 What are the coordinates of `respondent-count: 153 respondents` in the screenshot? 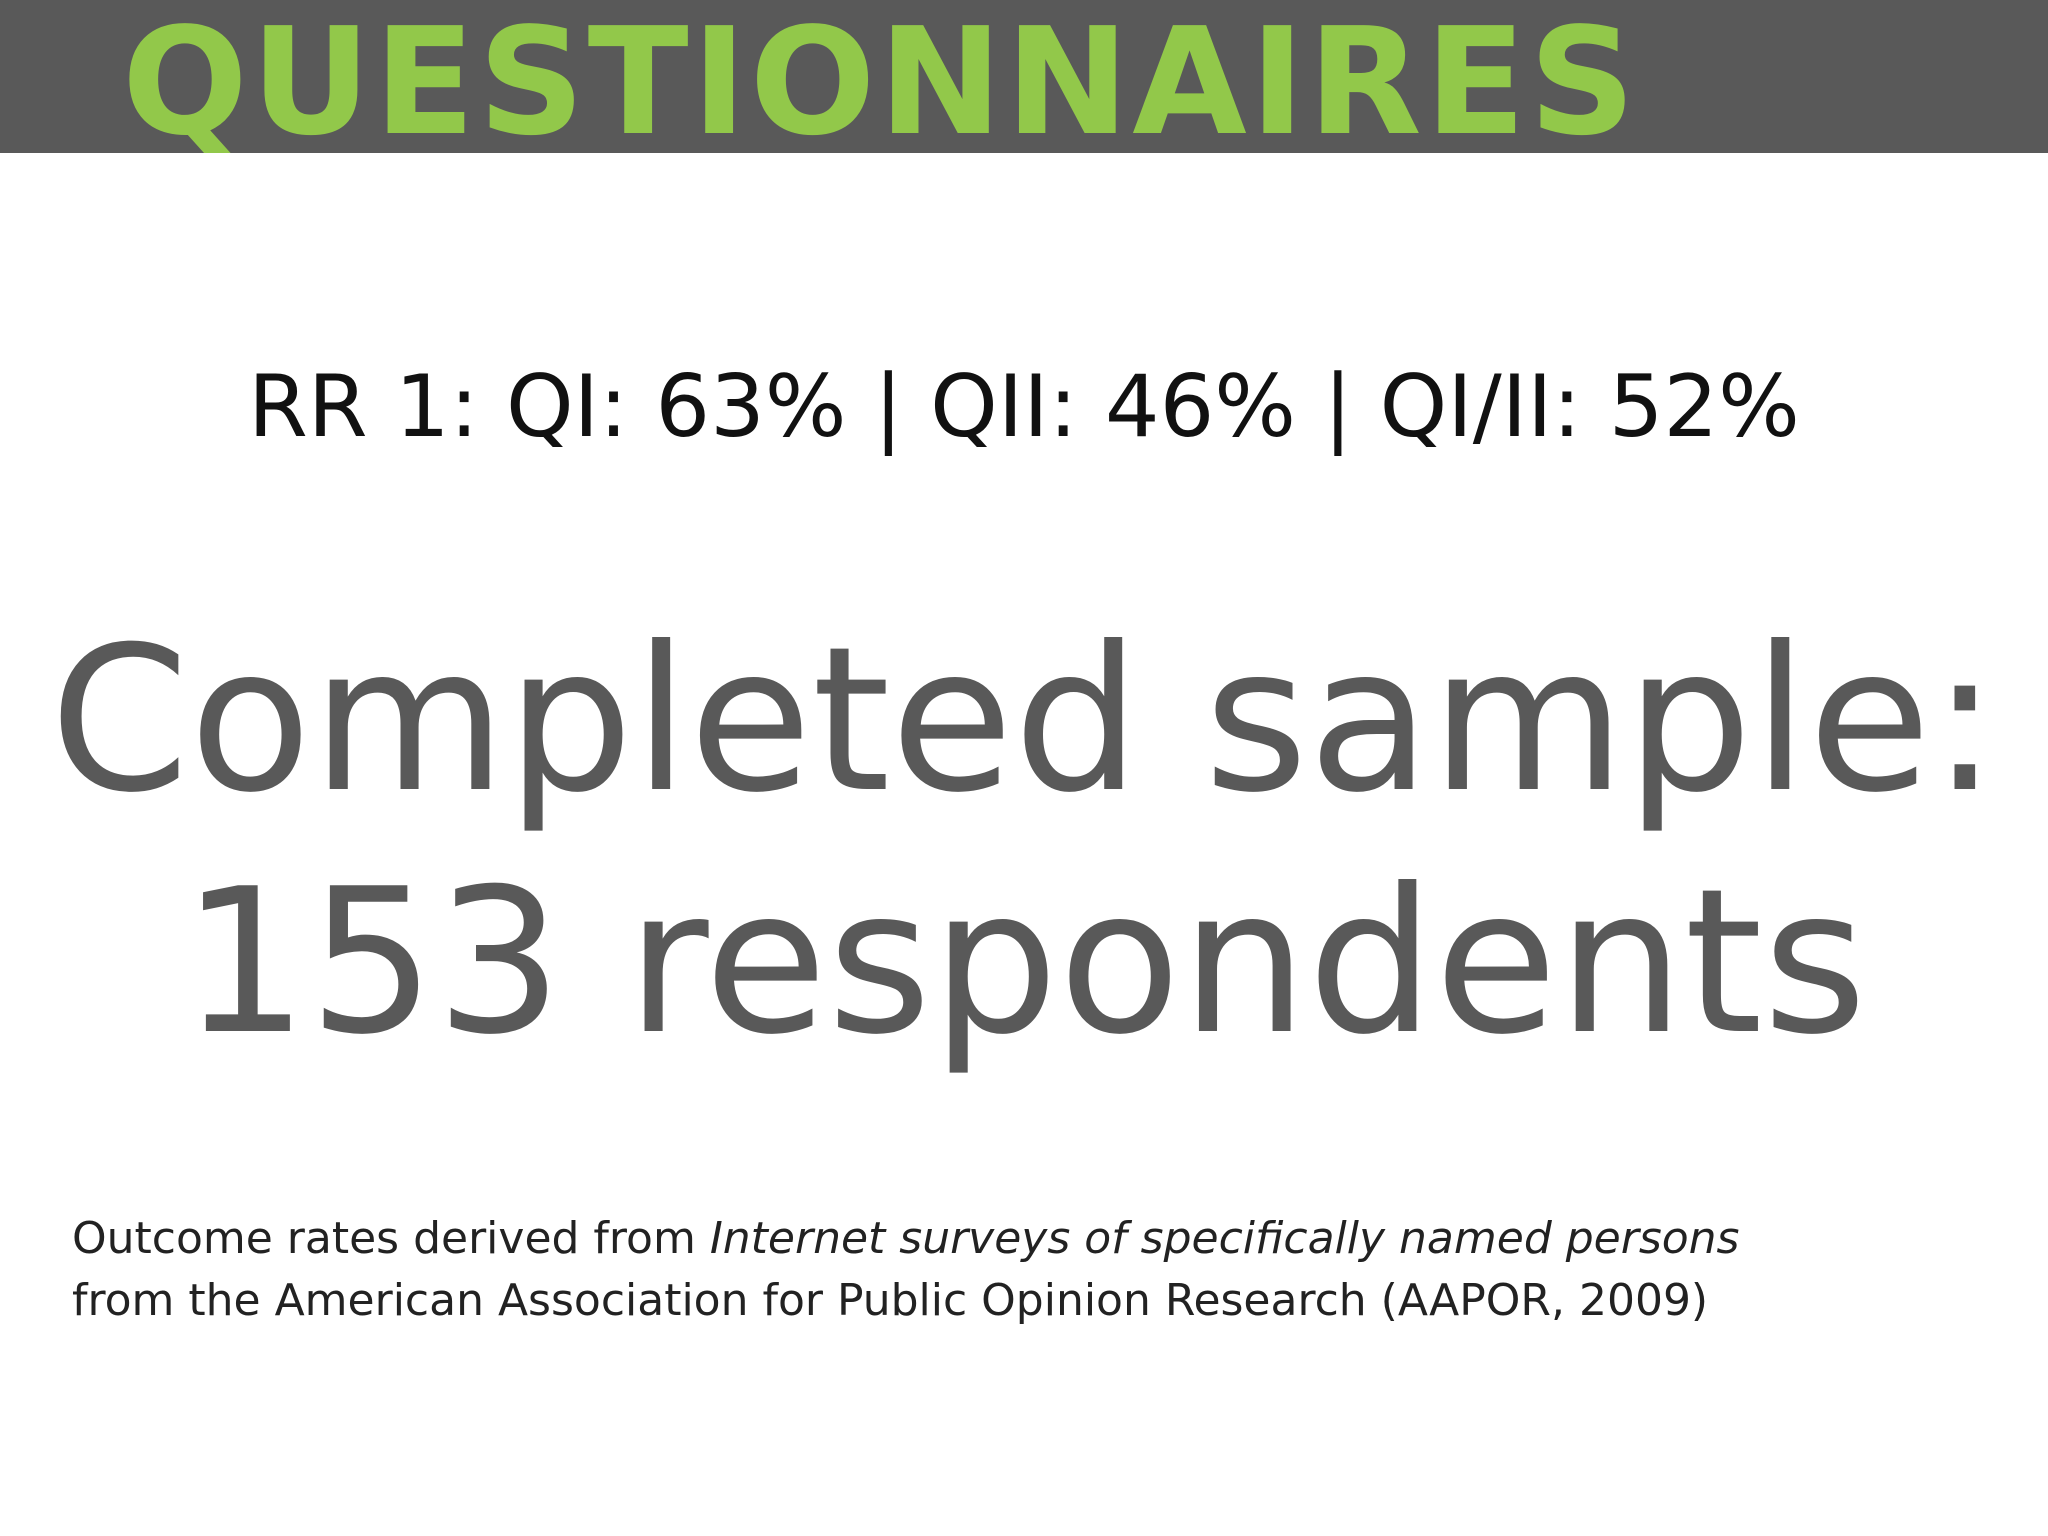 It's located at (1024, 962).